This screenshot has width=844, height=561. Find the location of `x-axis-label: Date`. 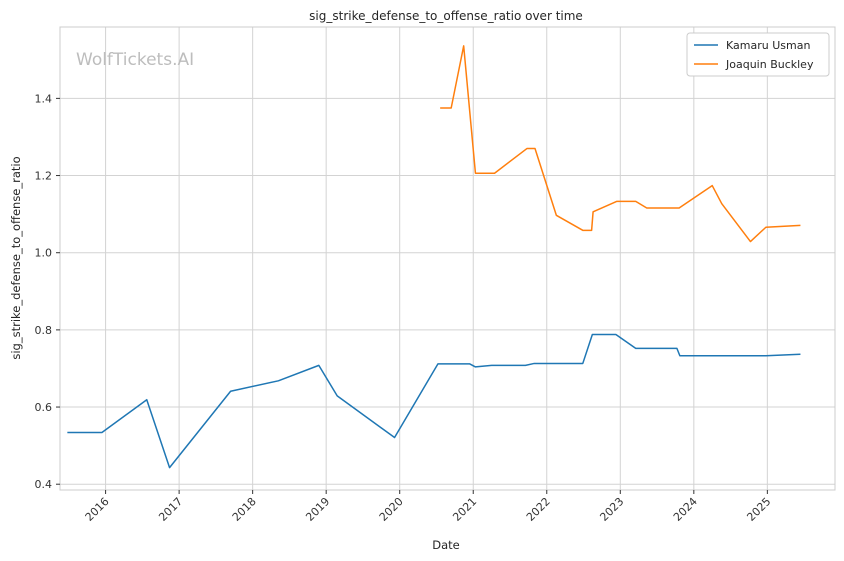

x-axis-label: Date is located at coordinates (446, 545).